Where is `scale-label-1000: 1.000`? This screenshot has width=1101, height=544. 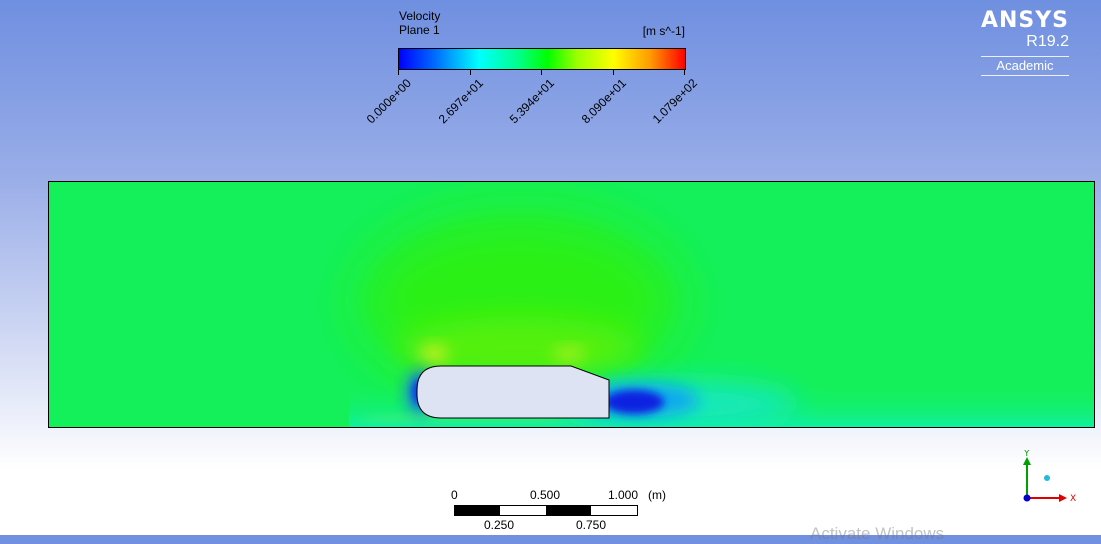
scale-label-1000: 1.000 is located at coordinates (623, 495).